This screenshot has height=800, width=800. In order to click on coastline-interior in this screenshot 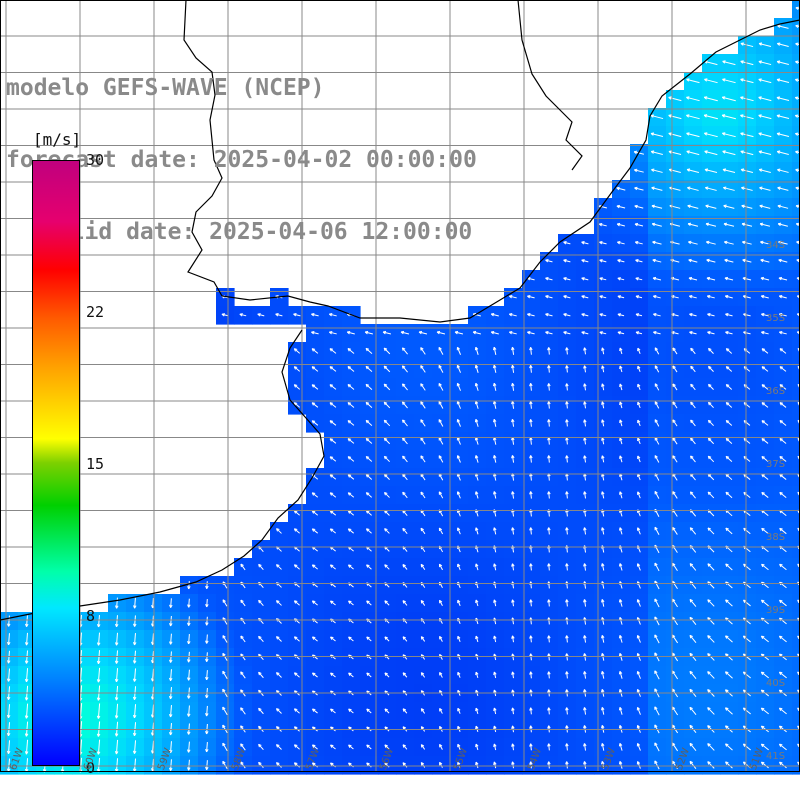, I will do `click(550, 85)`.